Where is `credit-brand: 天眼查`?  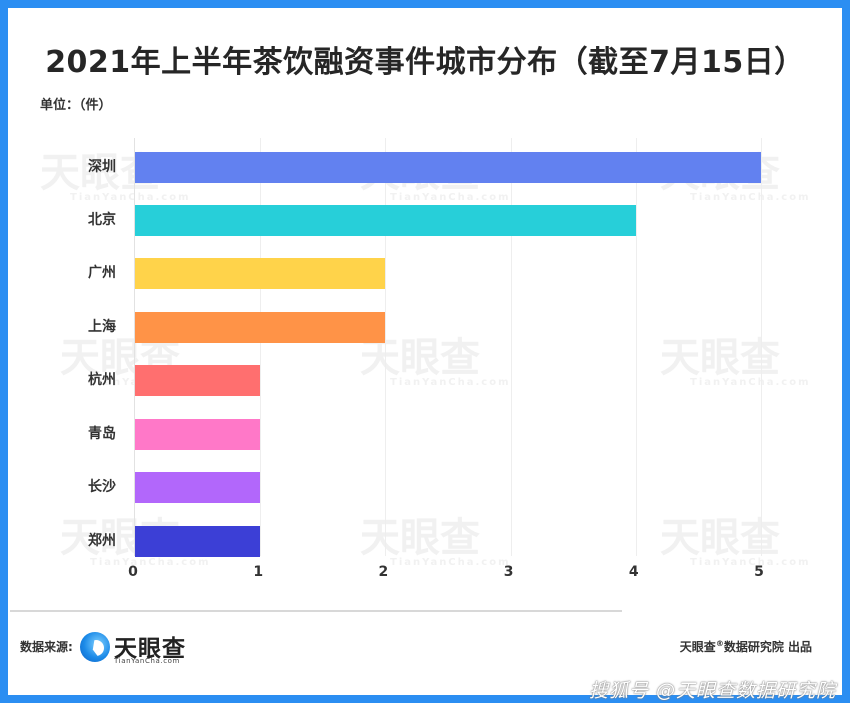 credit-brand: 天眼查 is located at coordinates (697, 647).